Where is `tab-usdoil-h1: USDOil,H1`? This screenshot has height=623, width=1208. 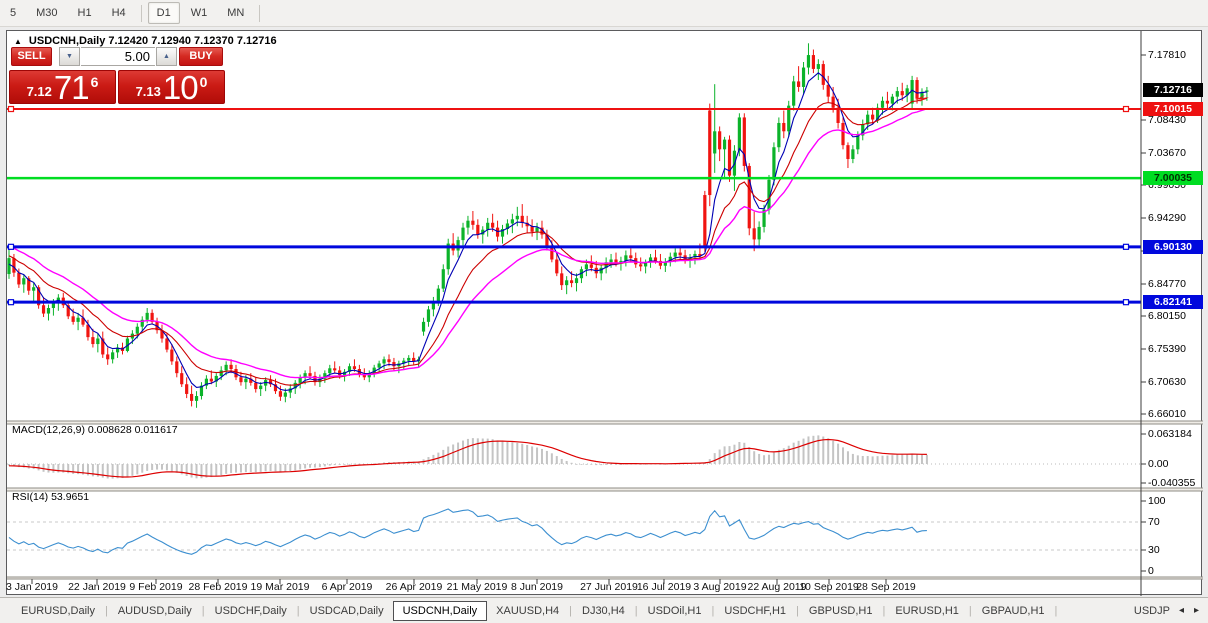
tab-usdoil-h1: USDOil,H1 is located at coordinates (674, 610).